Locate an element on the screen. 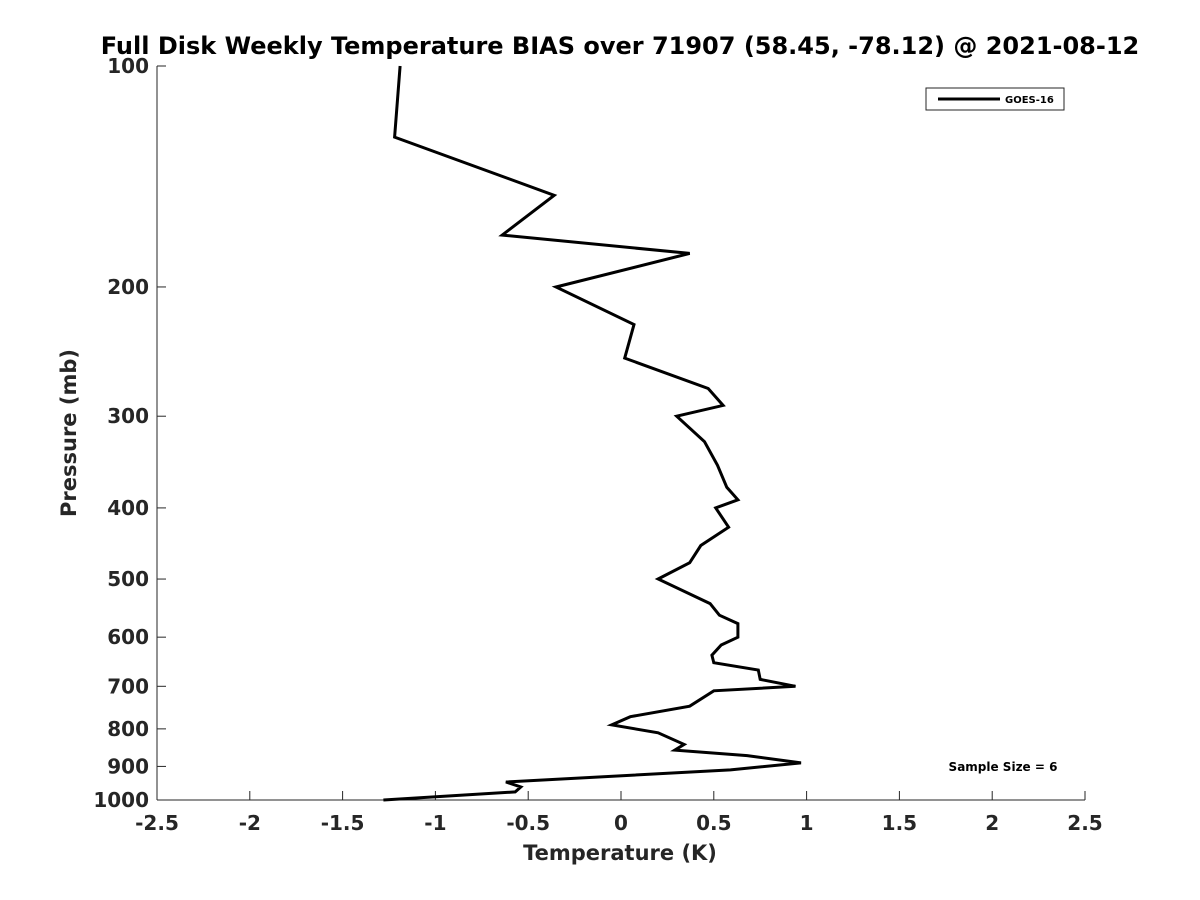 The height and width of the screenshot is (900, 1200). y-tick-label: 900 is located at coordinates (128, 766).